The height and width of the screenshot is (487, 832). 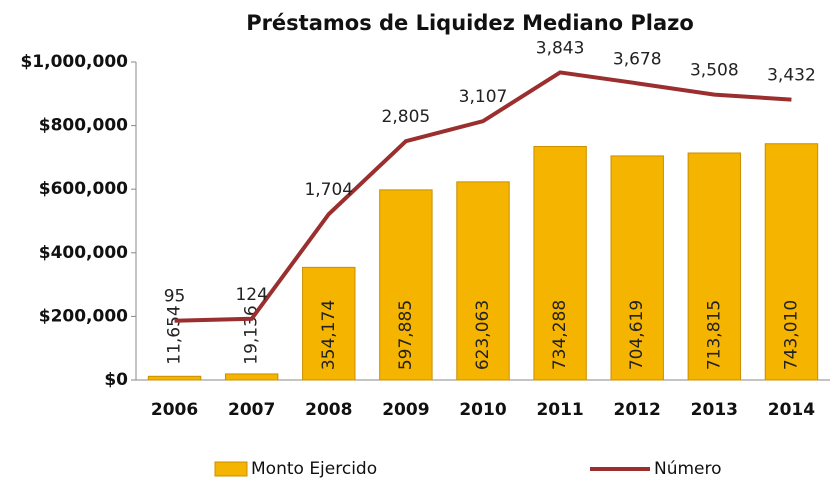 I want to click on line-value-label: 3,508, so click(x=714, y=71).